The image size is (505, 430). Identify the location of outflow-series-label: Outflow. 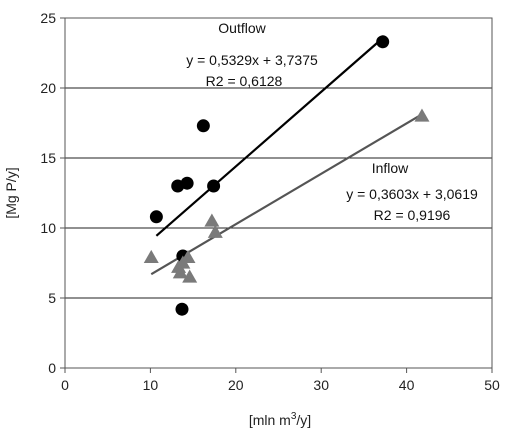
(242, 28).